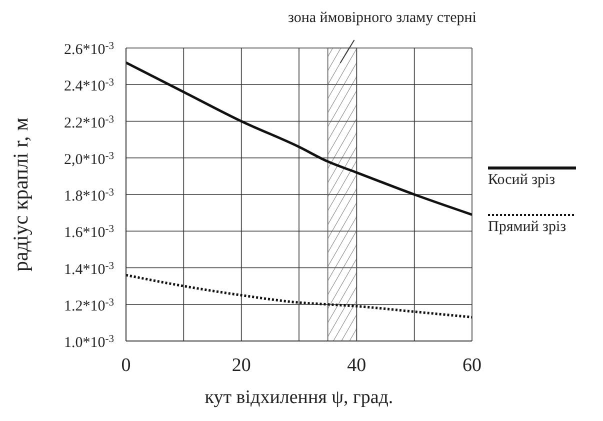 Image resolution: width=603 pixels, height=421 pixels. What do you see at coordinates (89, 49) in the screenshot?
I see `y-tick-label: 2.6*10$^{-3}$` at bounding box center [89, 49].